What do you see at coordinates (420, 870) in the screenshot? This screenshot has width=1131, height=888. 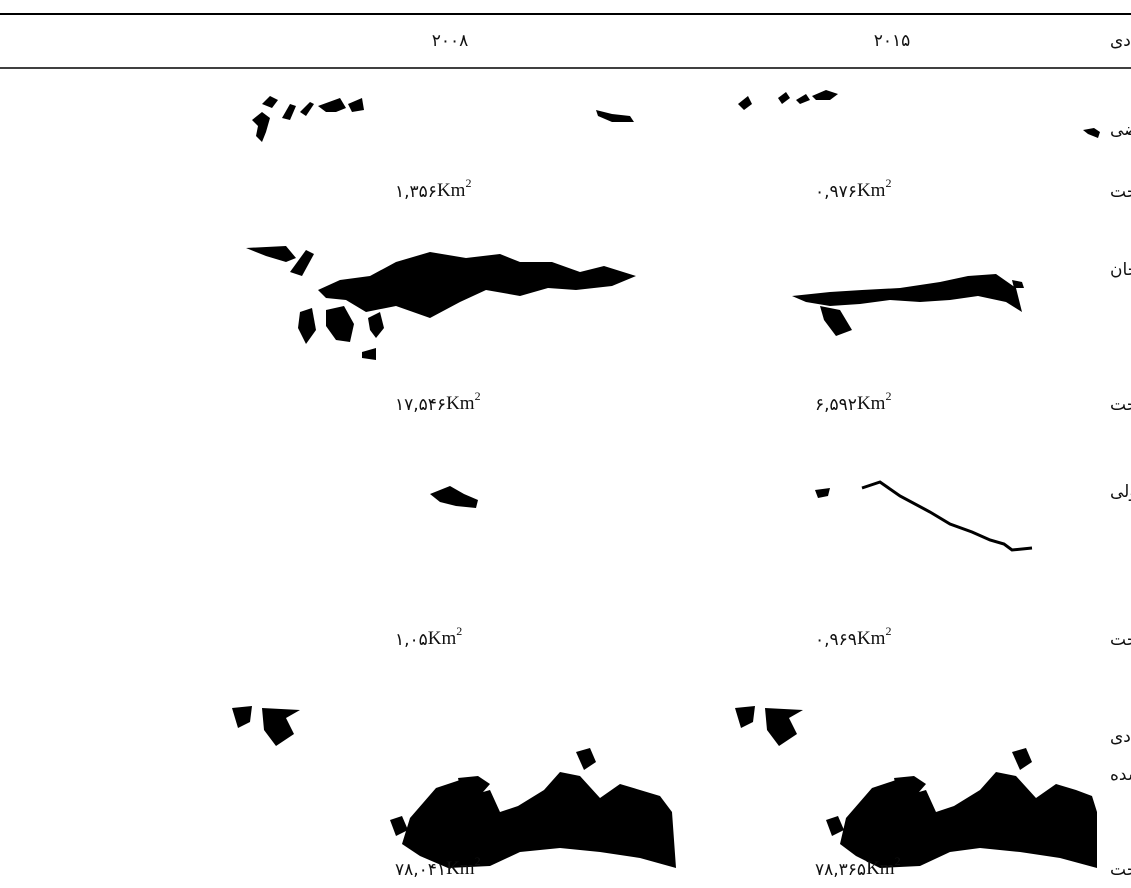 I see `area-number: ۷۸,۰۴۱` at bounding box center [420, 870].